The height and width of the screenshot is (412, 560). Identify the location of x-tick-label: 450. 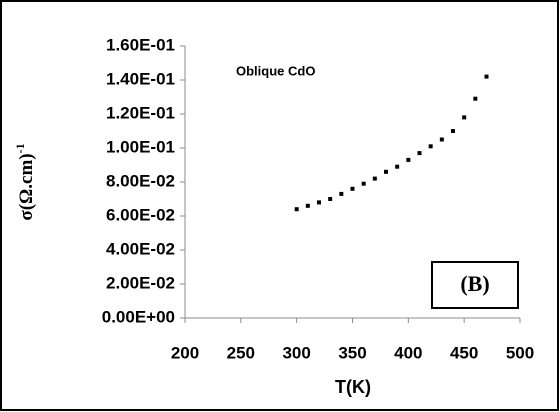
(464, 352).